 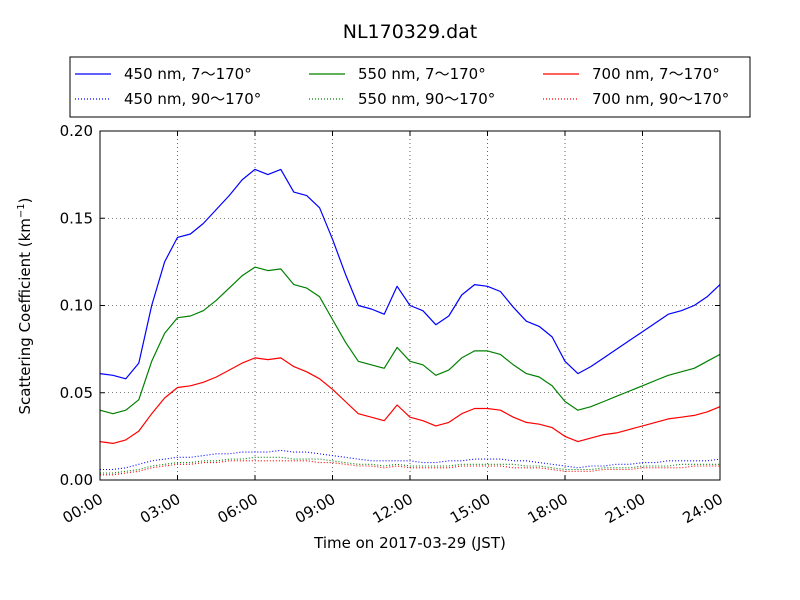 I want to click on x-axis-label: Time on 2017-03-29 (JST), so click(x=409, y=543).